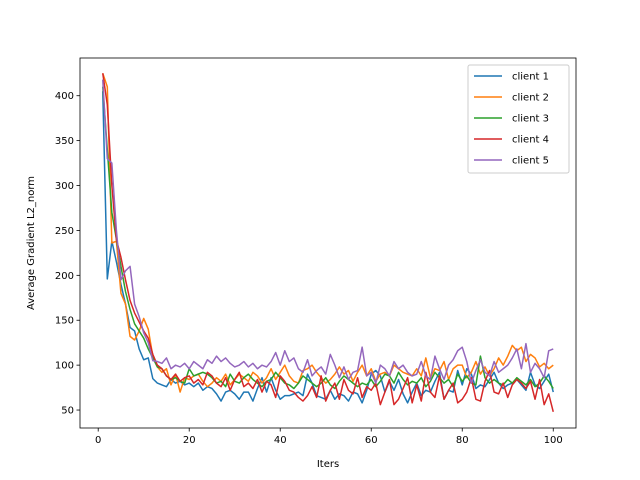 Image resolution: width=640 pixels, height=480 pixels. Describe the element at coordinates (553, 440) in the screenshot. I see `x-tick-label: 100` at that location.